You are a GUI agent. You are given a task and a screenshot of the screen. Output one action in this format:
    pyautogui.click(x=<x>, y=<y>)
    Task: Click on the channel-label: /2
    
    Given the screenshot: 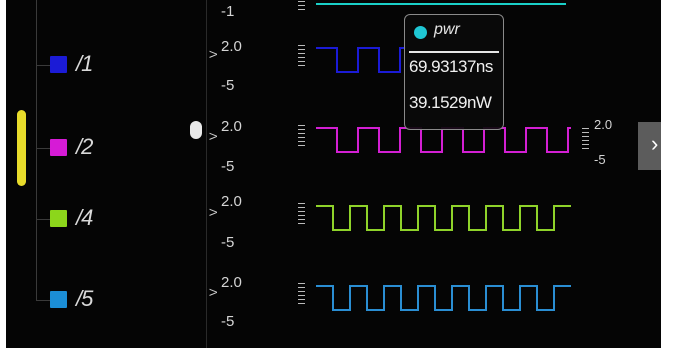 What is the action you would take?
    pyautogui.click(x=84, y=146)
    